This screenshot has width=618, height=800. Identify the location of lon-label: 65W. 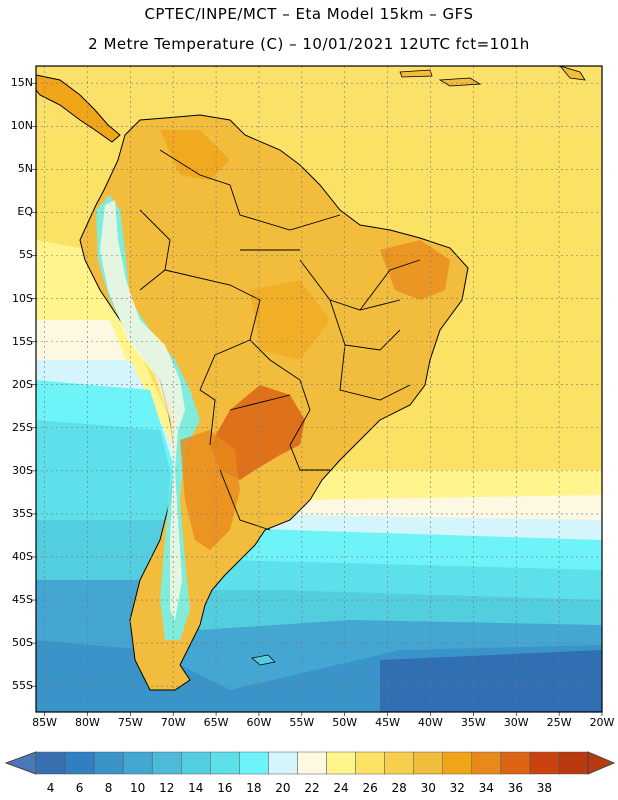
(216, 722).